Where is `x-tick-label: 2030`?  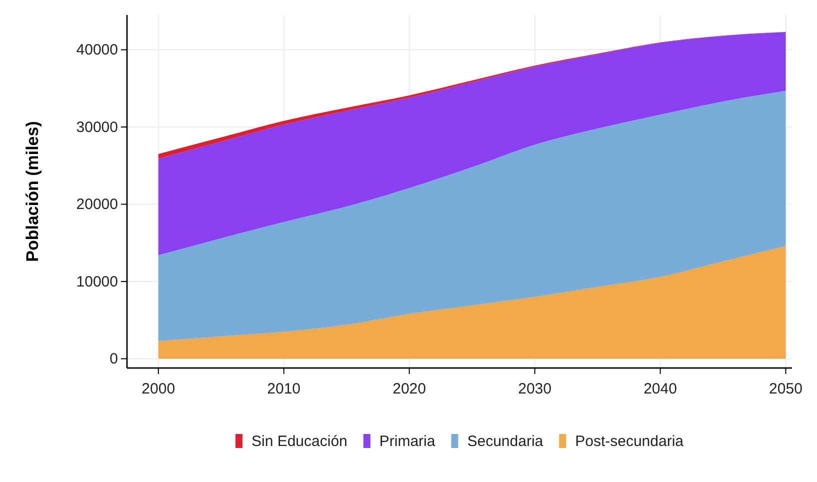
x-tick-label: 2030 is located at coordinates (535, 389).